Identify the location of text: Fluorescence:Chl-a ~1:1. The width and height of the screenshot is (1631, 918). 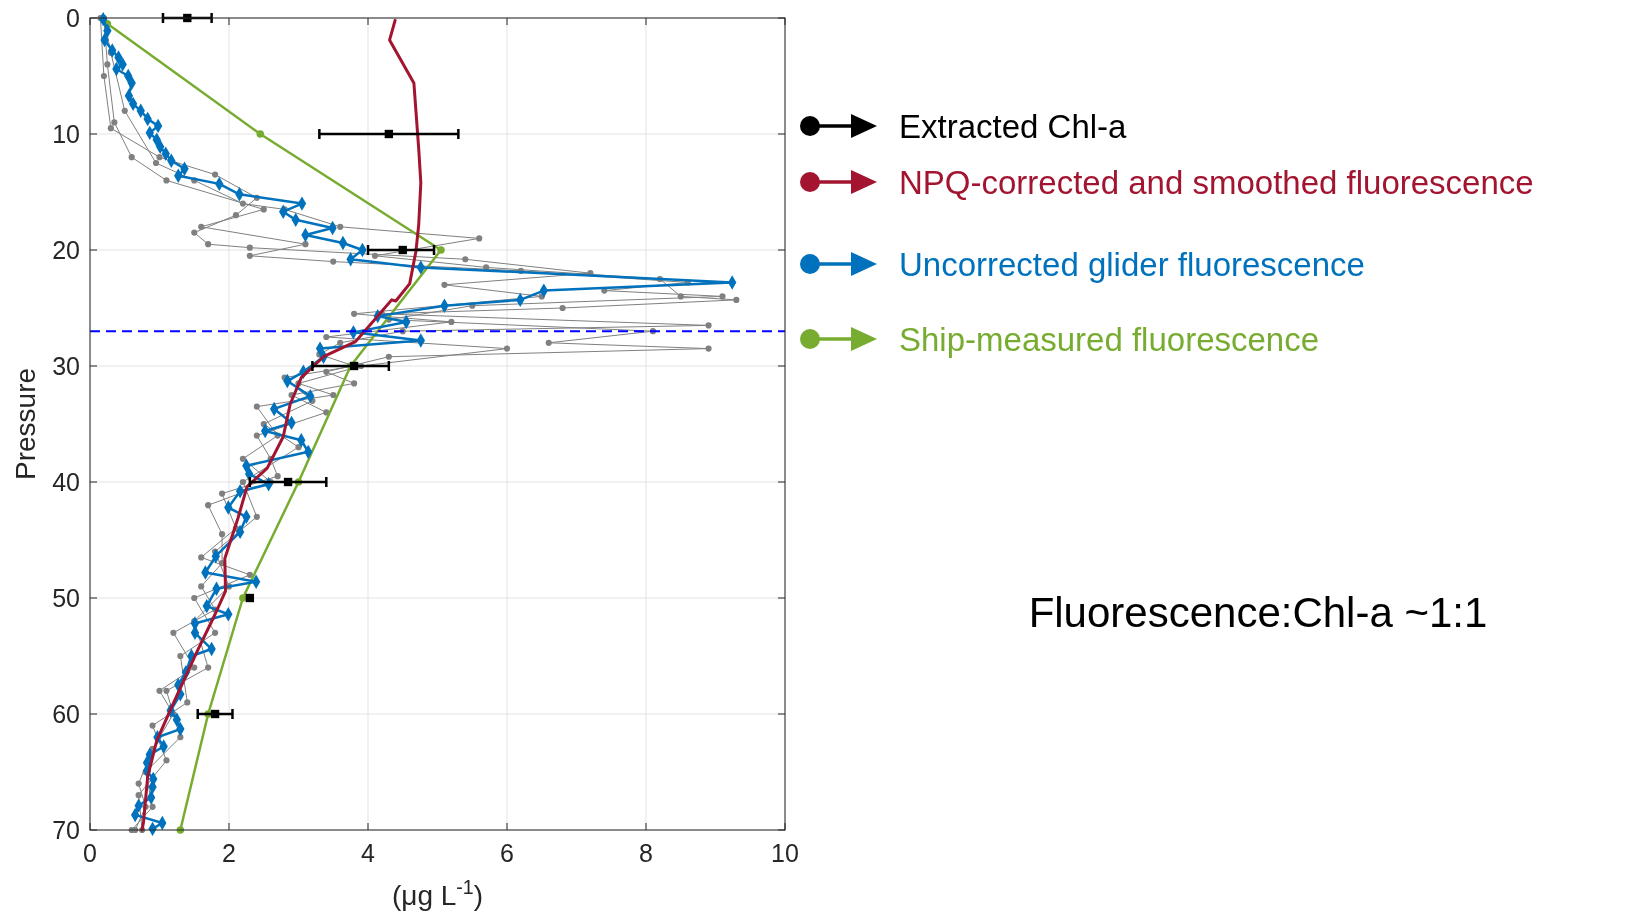
(1258, 612).